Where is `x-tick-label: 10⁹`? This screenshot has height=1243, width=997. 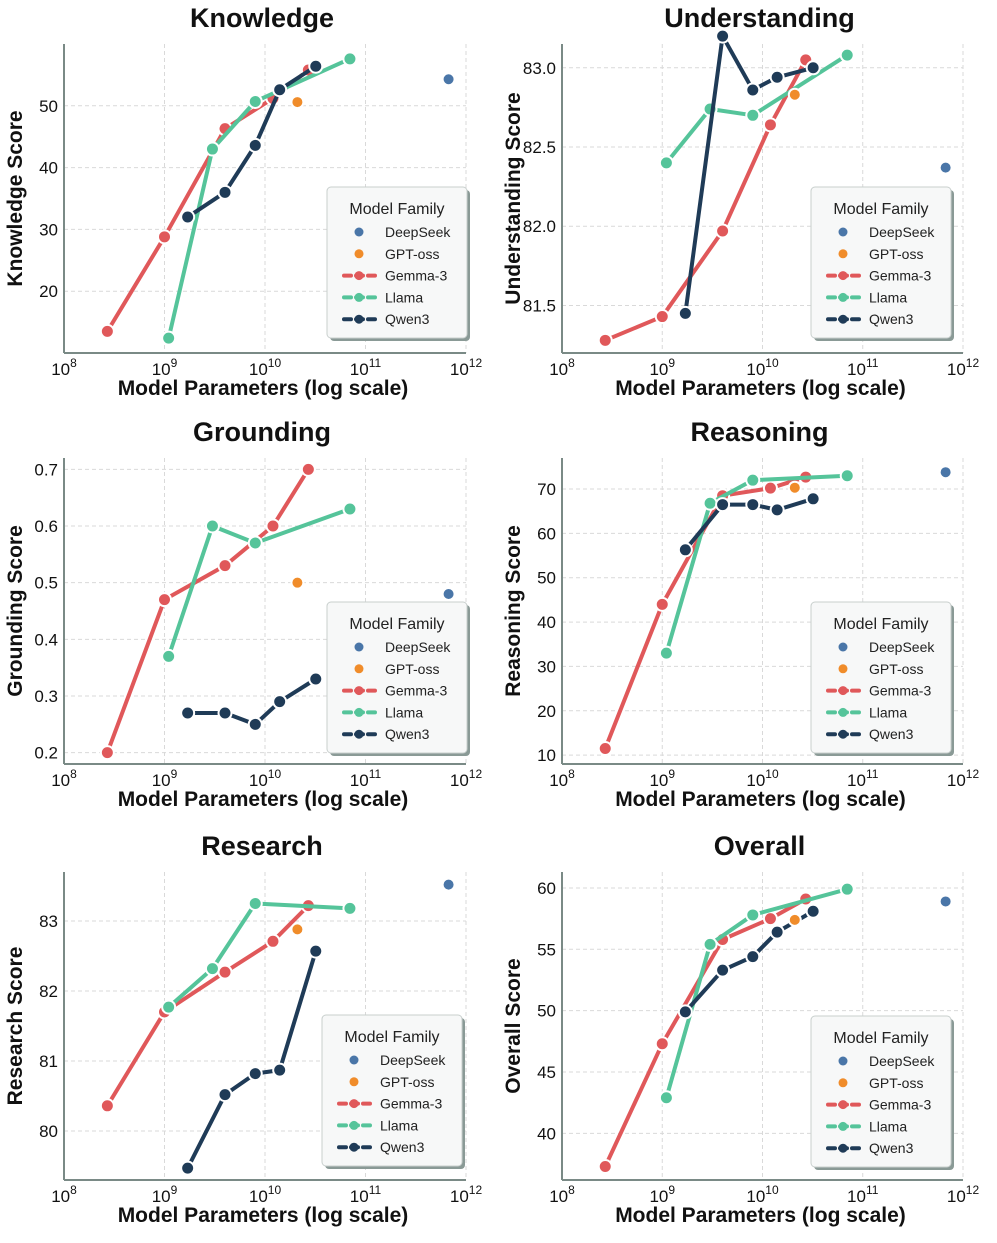 x-tick-label: 10⁹ is located at coordinates (165, 367).